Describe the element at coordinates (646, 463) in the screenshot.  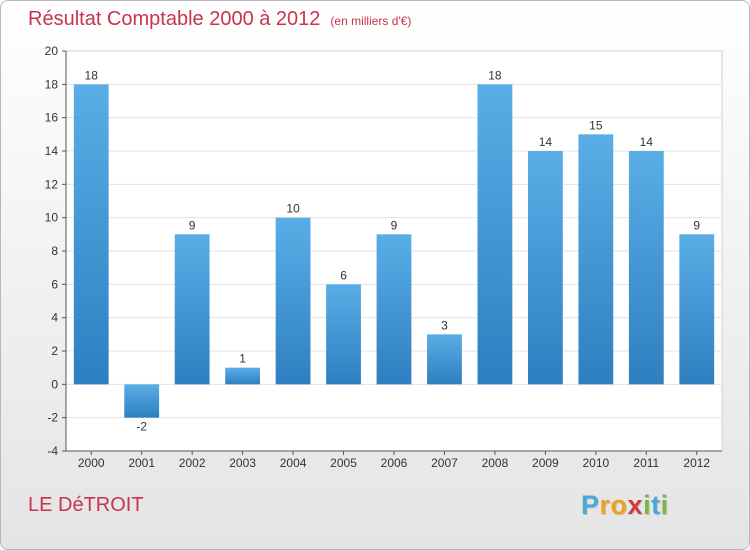
I see `x-tick-label: 2011` at that location.